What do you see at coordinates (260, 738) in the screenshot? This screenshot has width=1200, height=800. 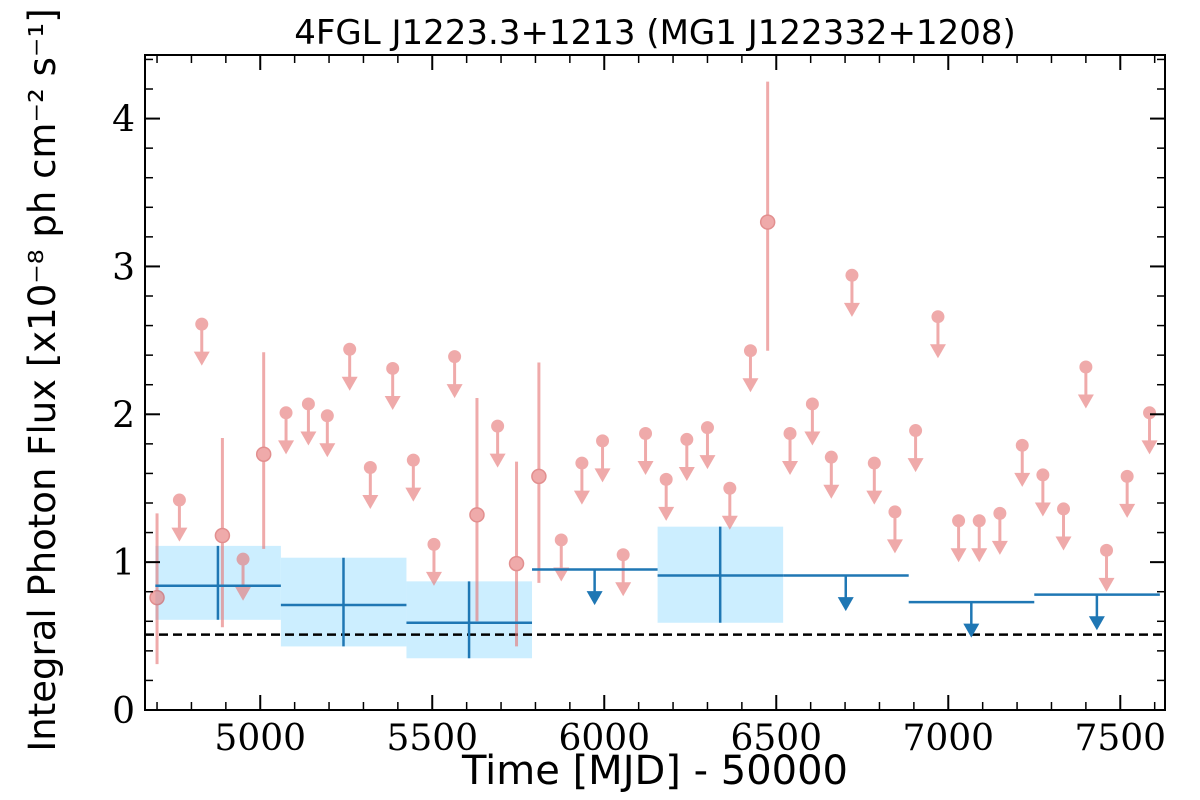 I see `x-tick-label: 5000` at bounding box center [260, 738].